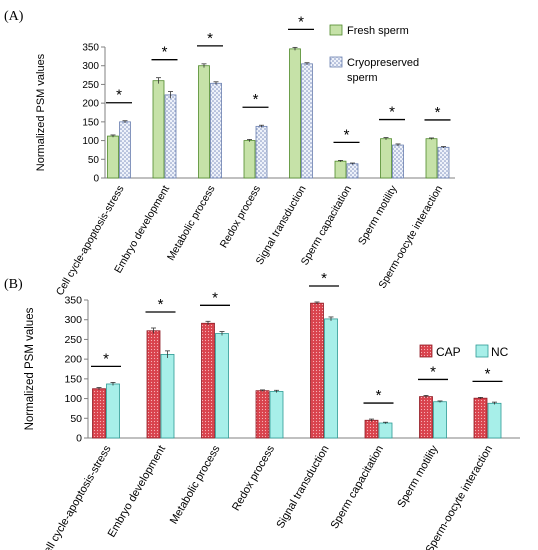 The width and height of the screenshot is (538, 550). I want to click on legend-label: NC, so click(500, 352).